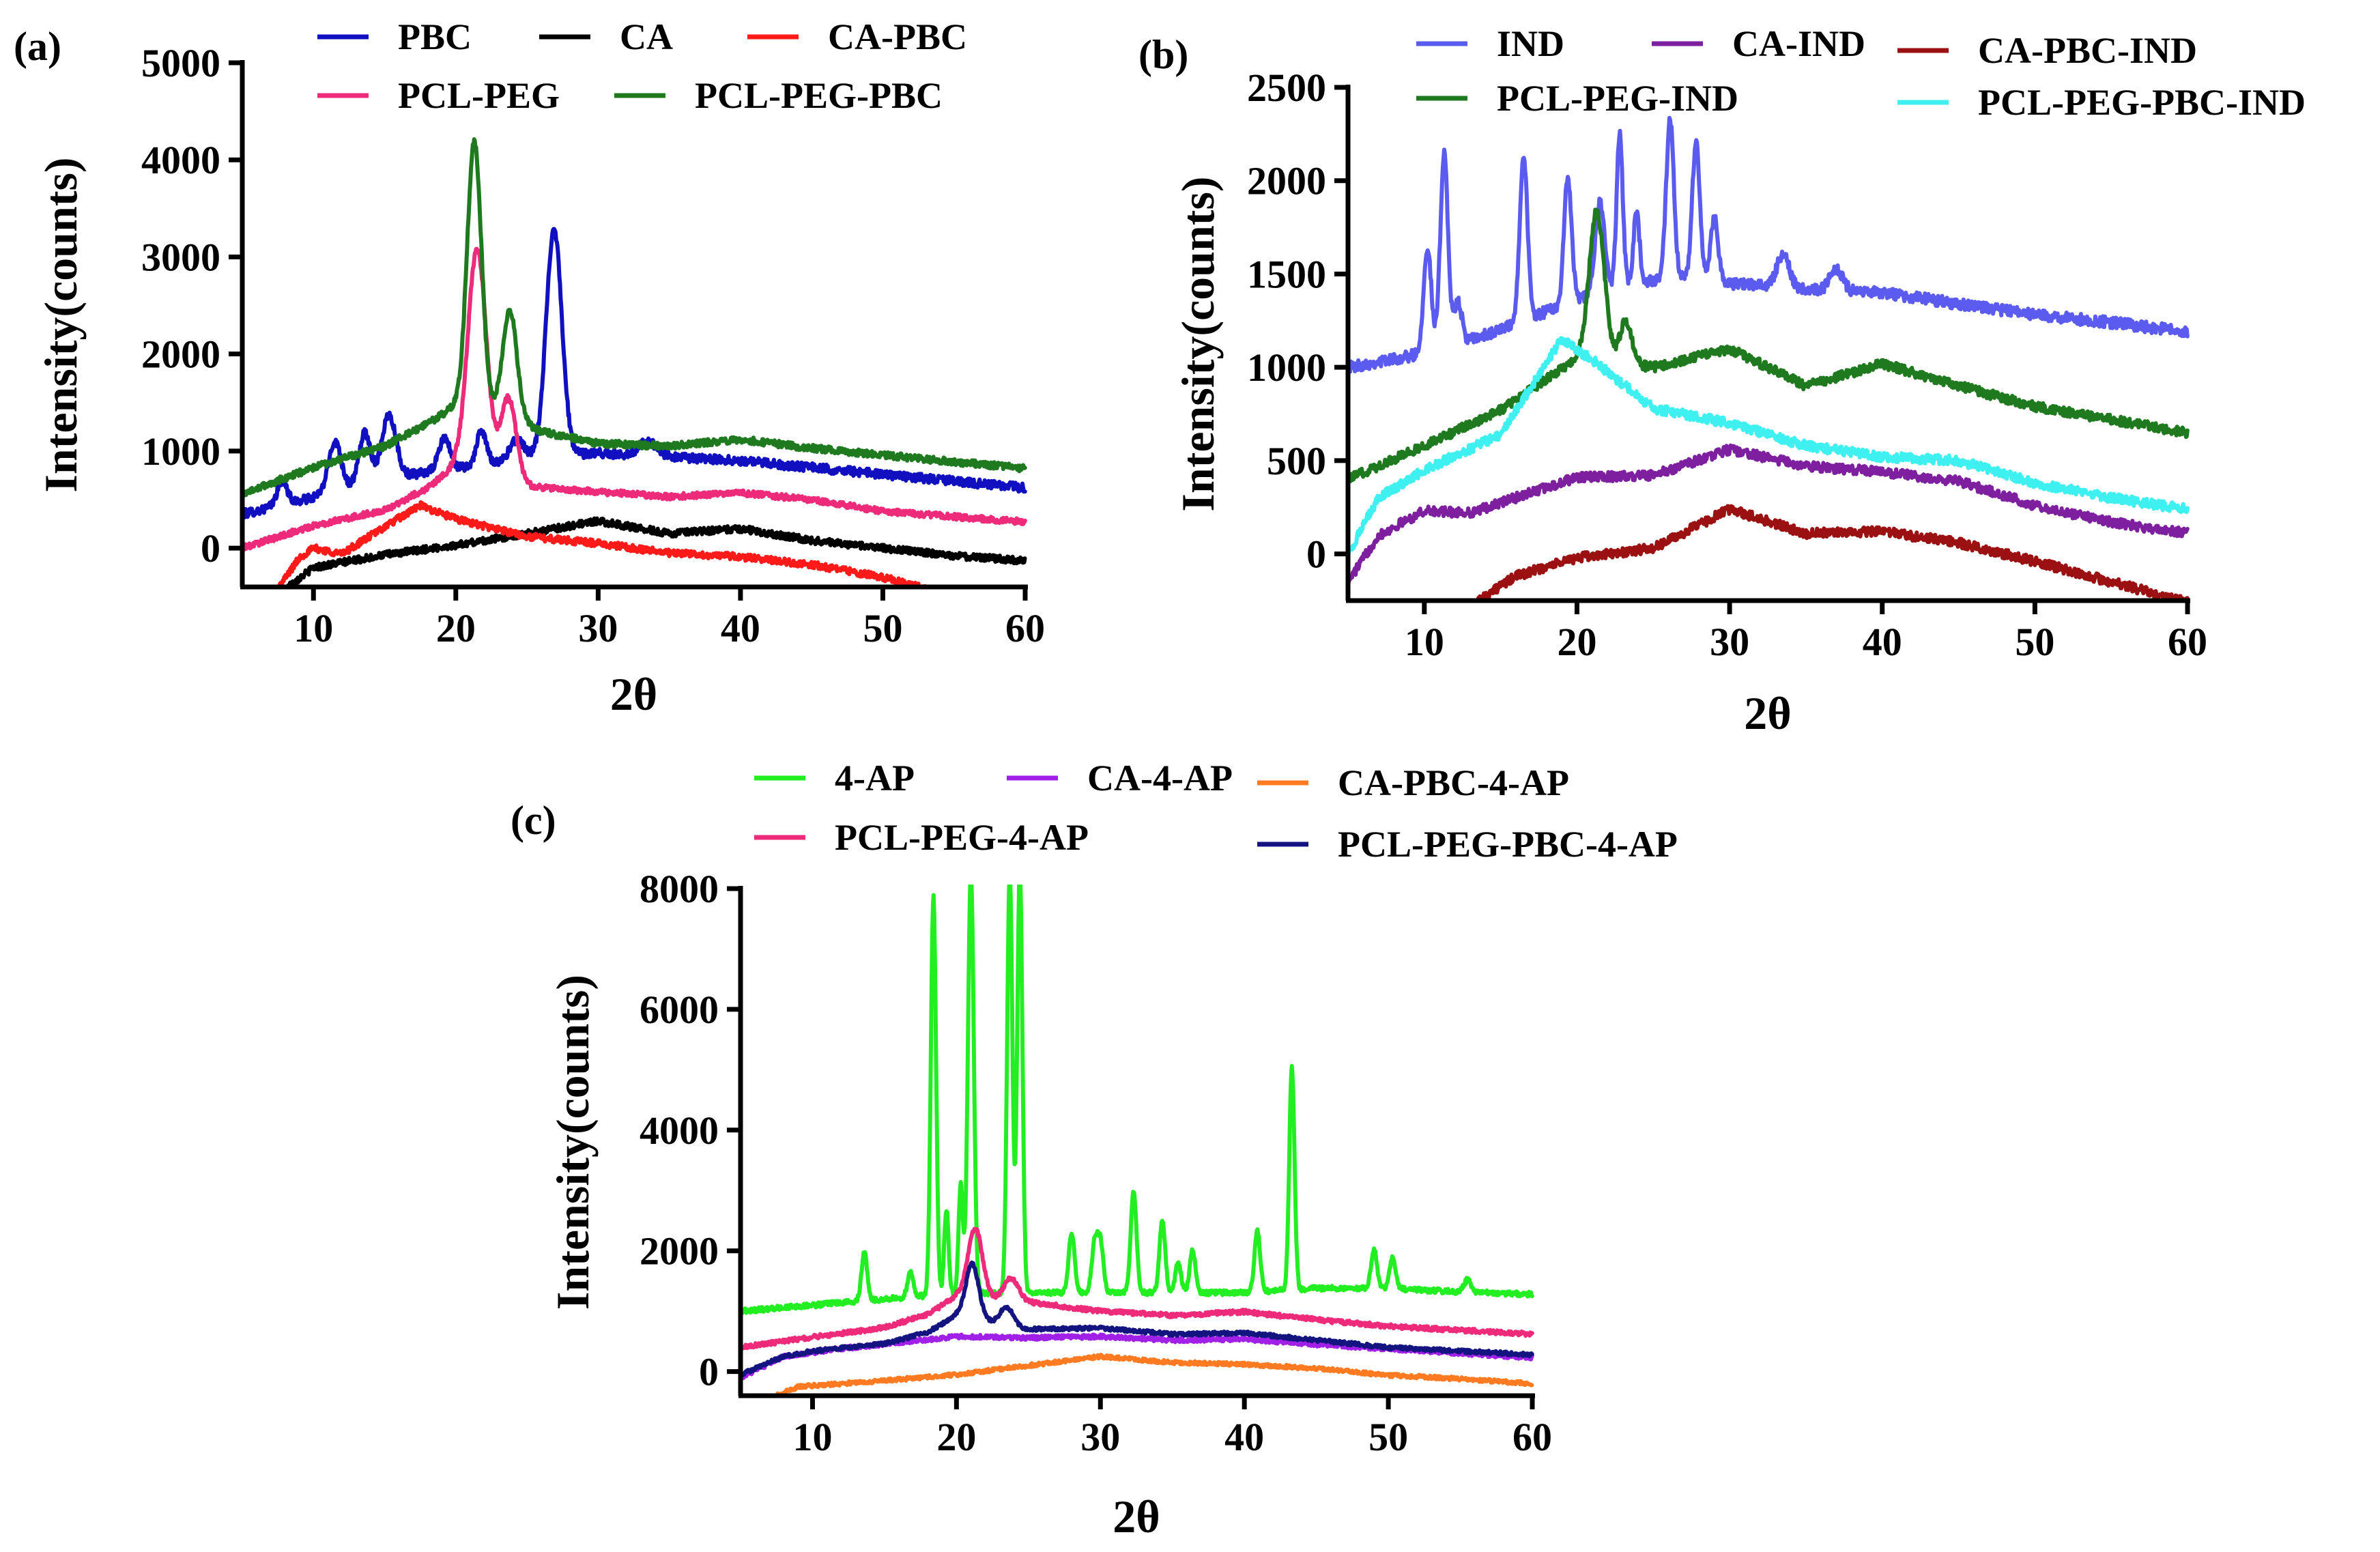  What do you see at coordinates (1530, 43) in the screenshot?
I see `legend-label: IND` at bounding box center [1530, 43].